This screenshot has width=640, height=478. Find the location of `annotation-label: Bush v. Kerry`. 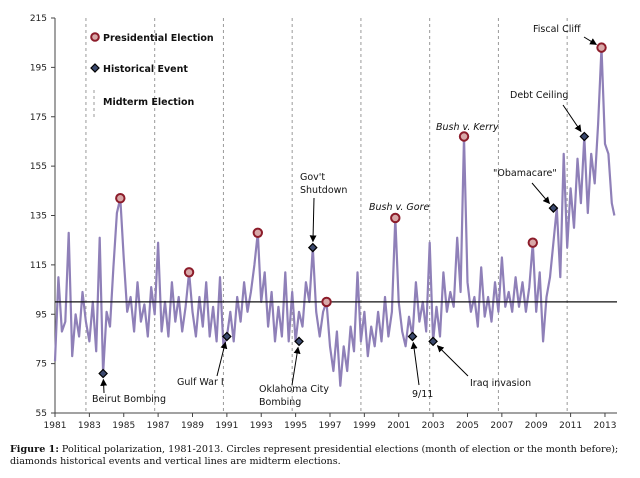

annotation-label: Bush v. Kerry is located at coordinates (467, 127).